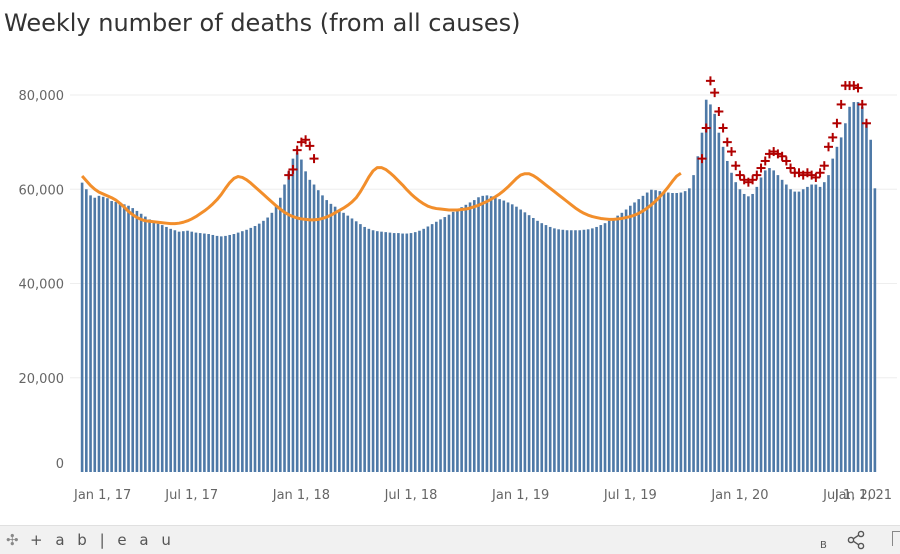 This screenshot has height=554, width=900. Describe the element at coordinates (381, 196) in the screenshot. I see `expected-deaths-line` at that location.